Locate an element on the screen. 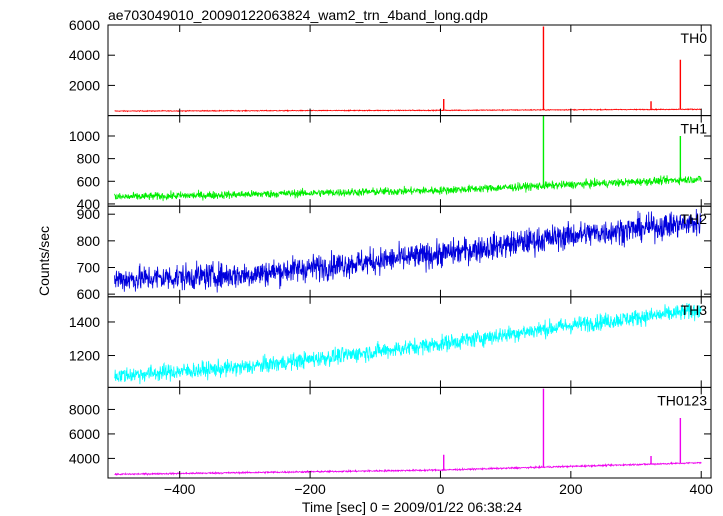 The height and width of the screenshot is (516, 723). panel-label: TH0 is located at coordinates (694, 38).